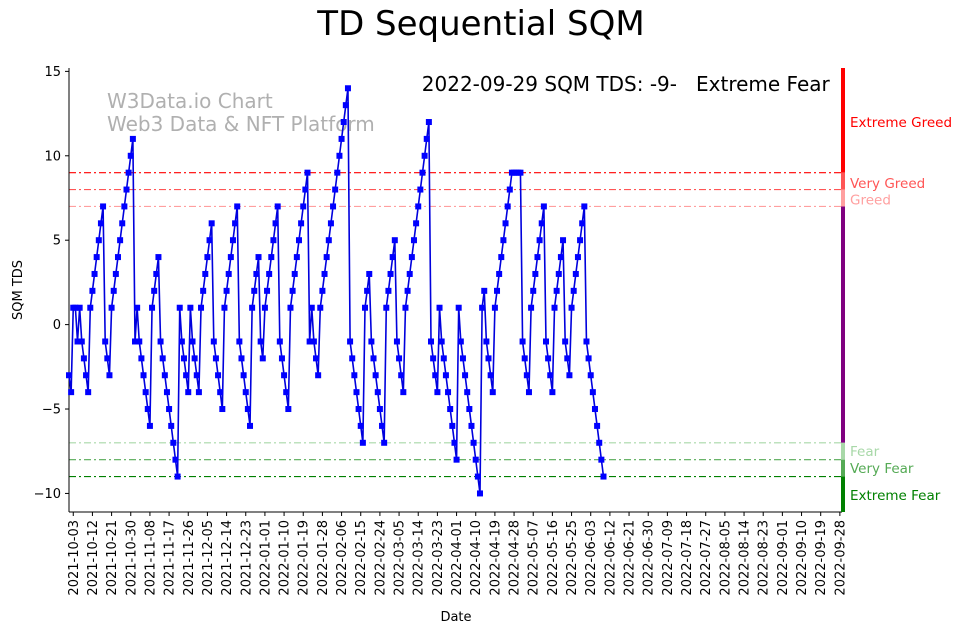 The image size is (962, 633). Describe the element at coordinates (764, 558) in the screenshot. I see `x-tick-label: 2022-08-23` at that location.